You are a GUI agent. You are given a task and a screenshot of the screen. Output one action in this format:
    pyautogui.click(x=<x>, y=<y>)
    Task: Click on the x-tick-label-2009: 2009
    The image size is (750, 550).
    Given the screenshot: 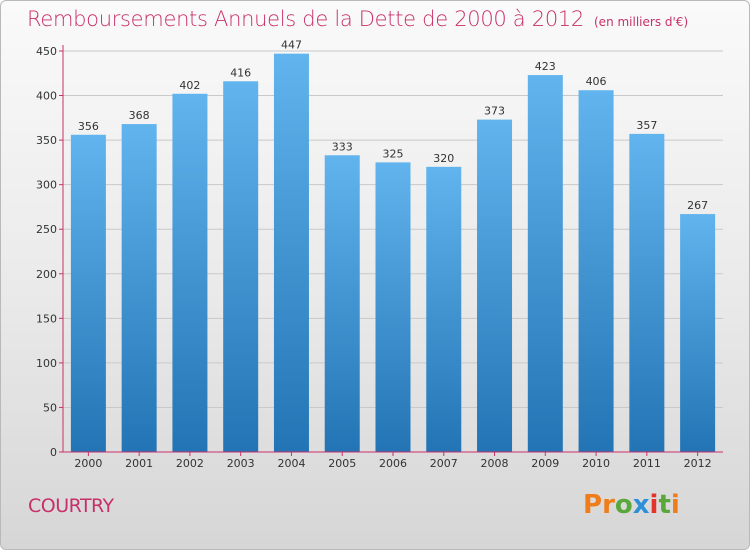 What is the action you would take?
    pyautogui.click(x=545, y=463)
    